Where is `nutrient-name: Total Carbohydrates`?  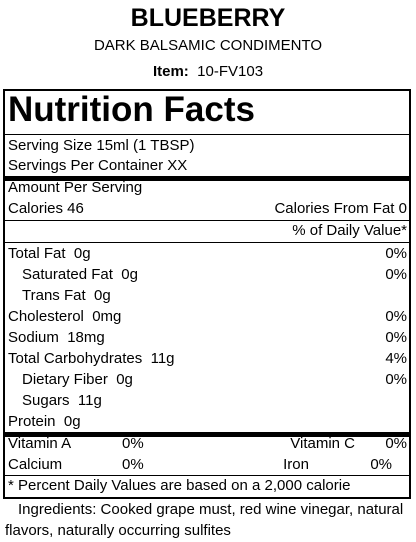 nutrient-name: Total Carbohydrates is located at coordinates (75, 358).